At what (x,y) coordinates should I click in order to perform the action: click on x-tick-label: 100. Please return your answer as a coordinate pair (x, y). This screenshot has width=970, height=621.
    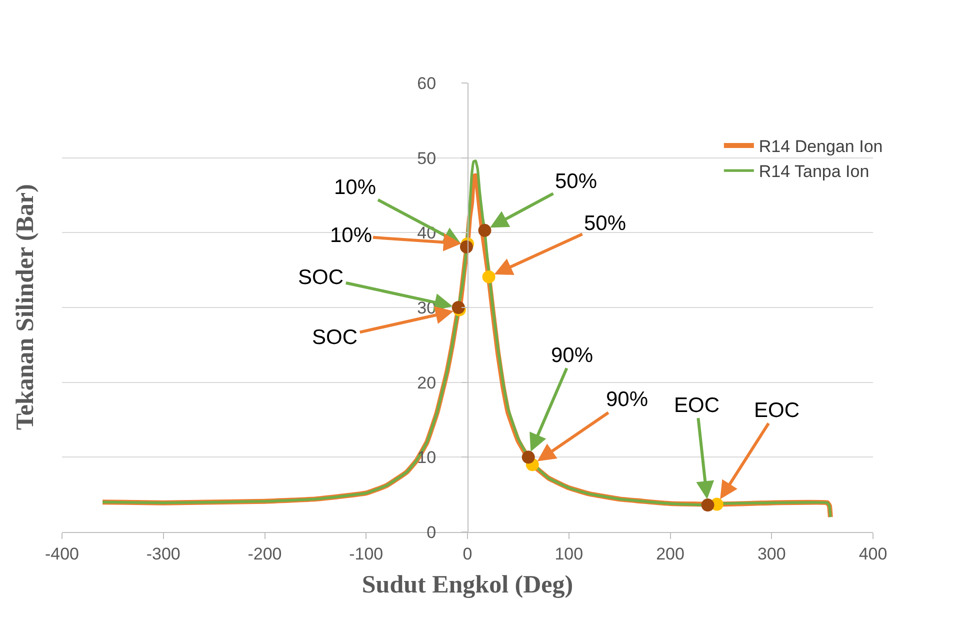
    Looking at the image, I should click on (569, 554).